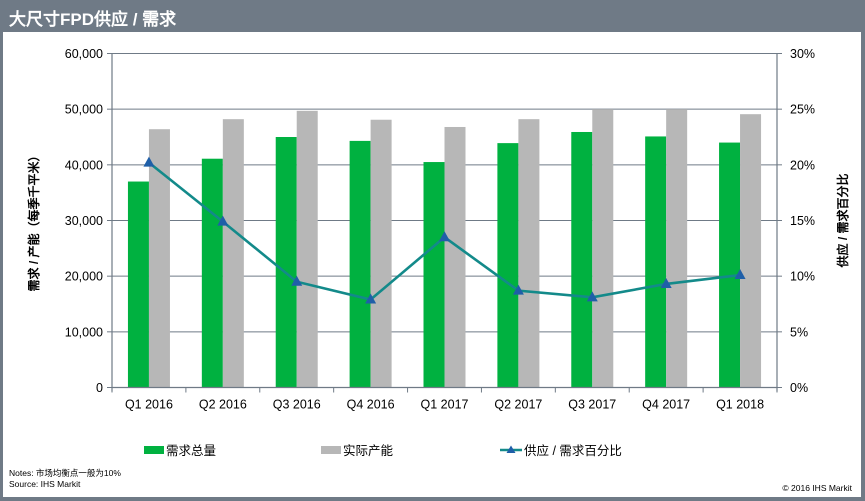 The image size is (865, 501). Describe the element at coordinates (368, 451) in the screenshot. I see `legend-label-capacity: 实际产能` at that location.